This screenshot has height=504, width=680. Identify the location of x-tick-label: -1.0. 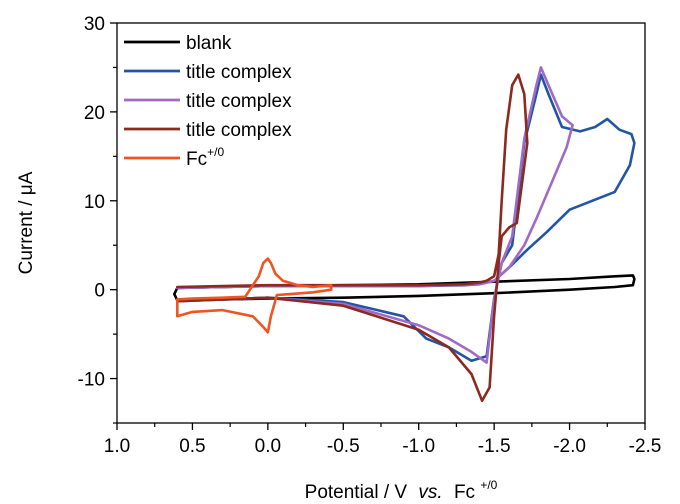
(418, 446).